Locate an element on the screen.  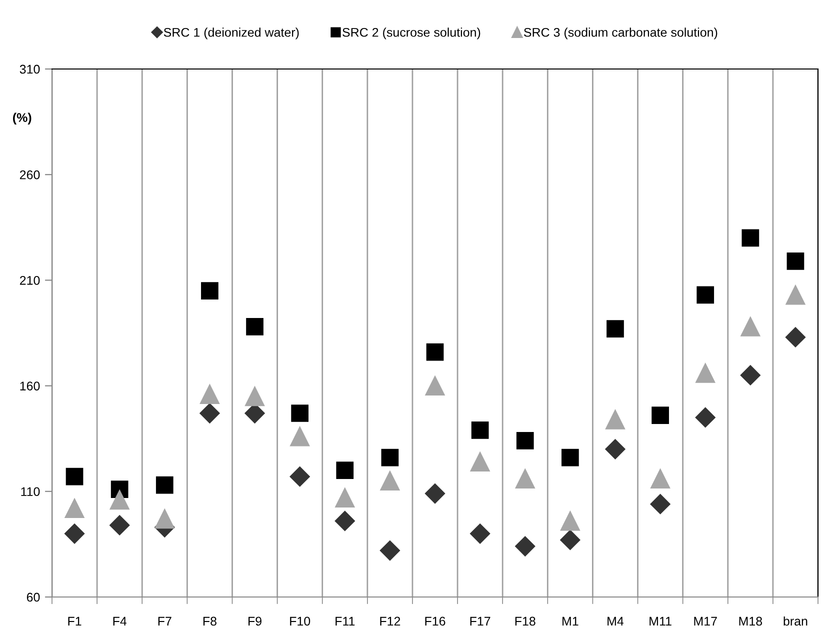
x-tick-label: M1 is located at coordinates (570, 621).